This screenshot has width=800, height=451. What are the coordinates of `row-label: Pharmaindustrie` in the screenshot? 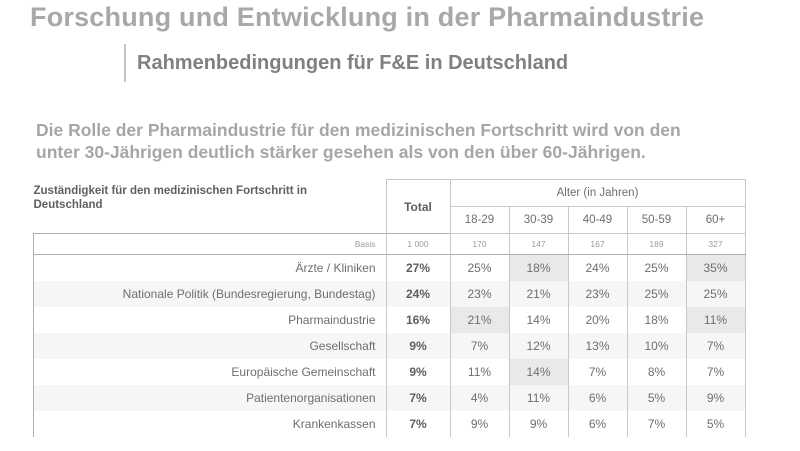 It's located at (209, 320).